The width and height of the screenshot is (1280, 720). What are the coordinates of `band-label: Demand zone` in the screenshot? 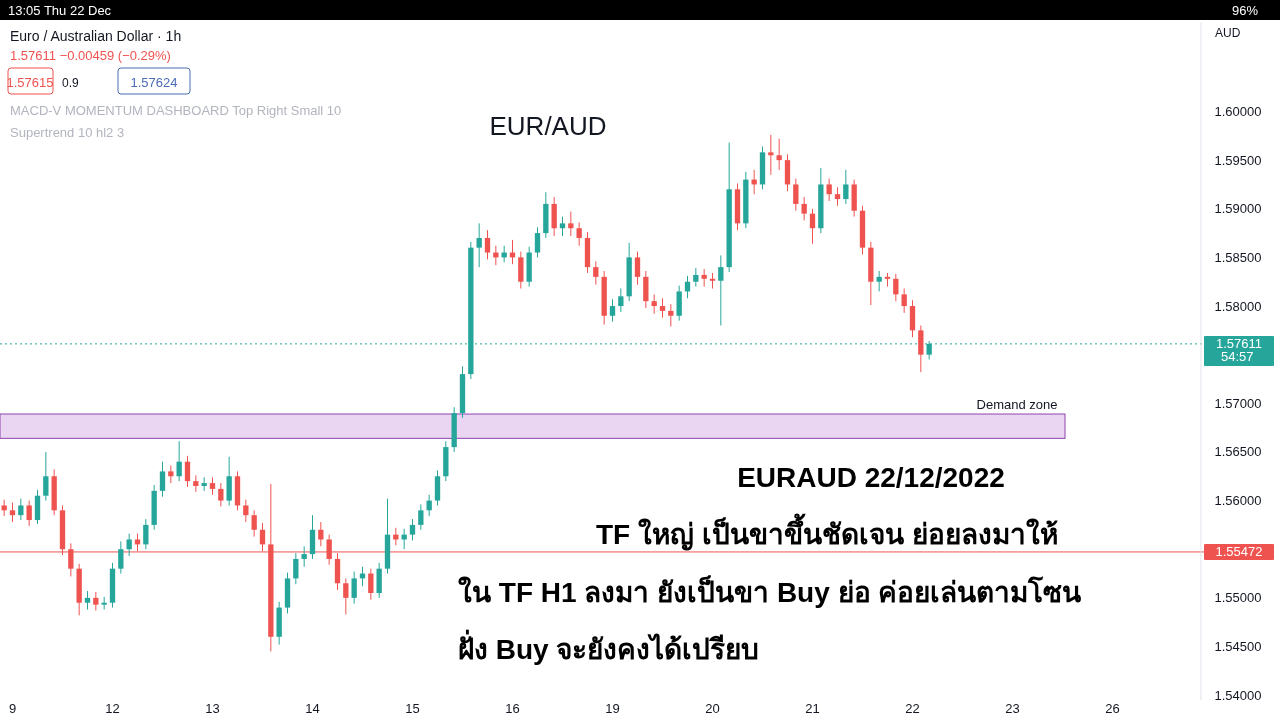 It's located at (1017, 405).